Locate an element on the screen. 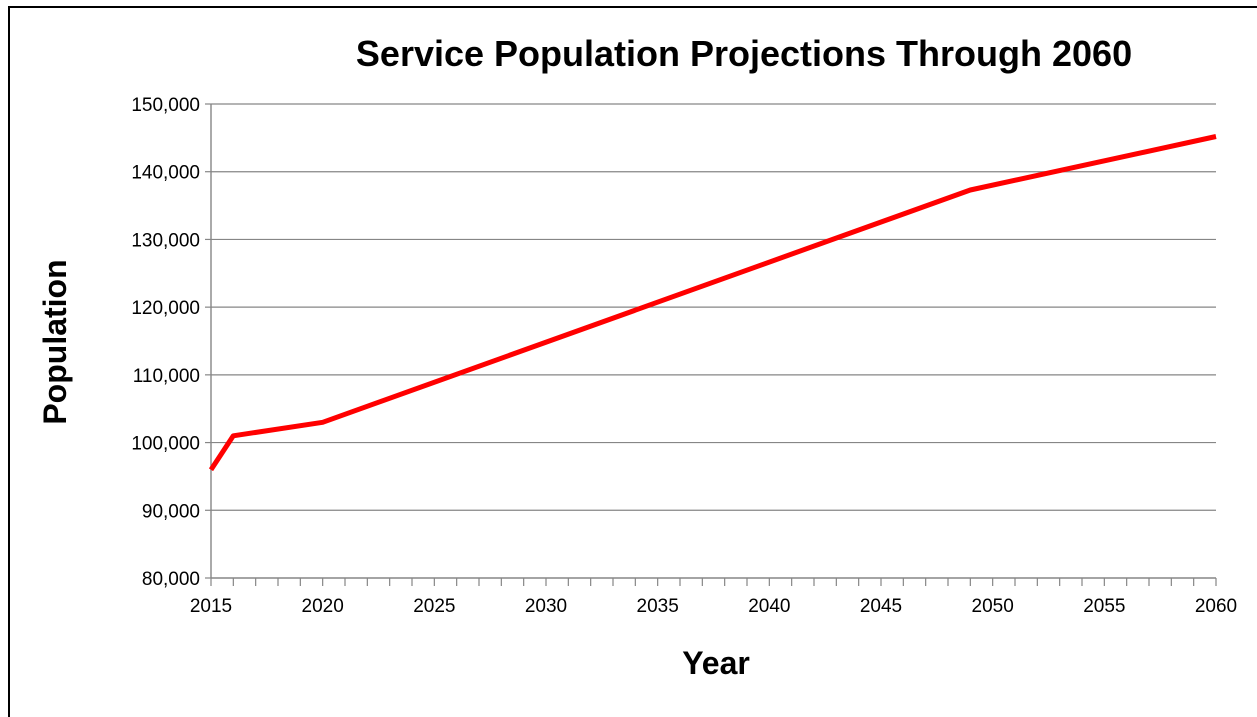 This screenshot has width=1257, height=717. x-tick-label: 2050 is located at coordinates (993, 606).